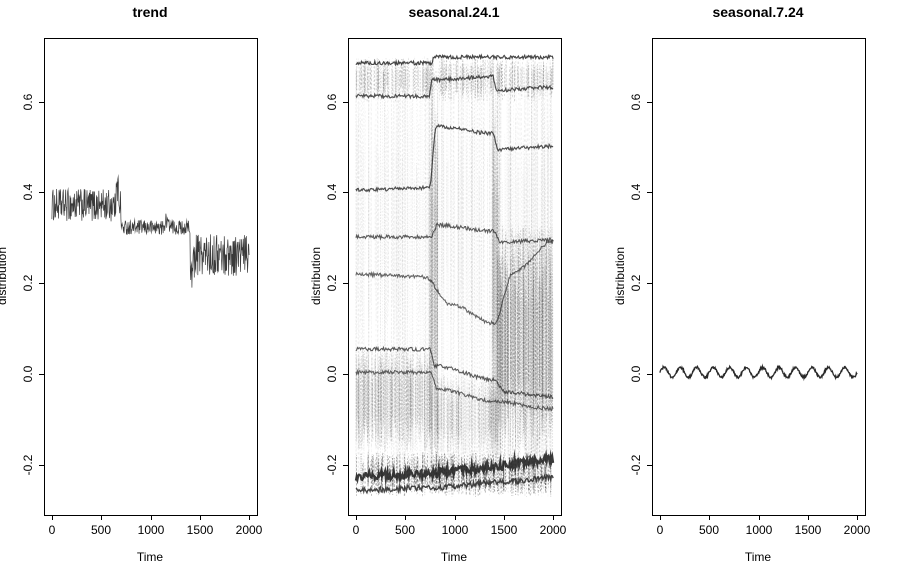  I want to click on panel-title: seasonal.24.1, so click(454, 12).